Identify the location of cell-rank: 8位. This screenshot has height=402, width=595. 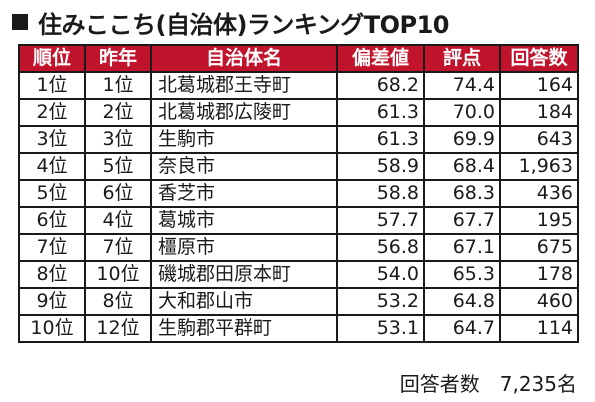
(52, 274).